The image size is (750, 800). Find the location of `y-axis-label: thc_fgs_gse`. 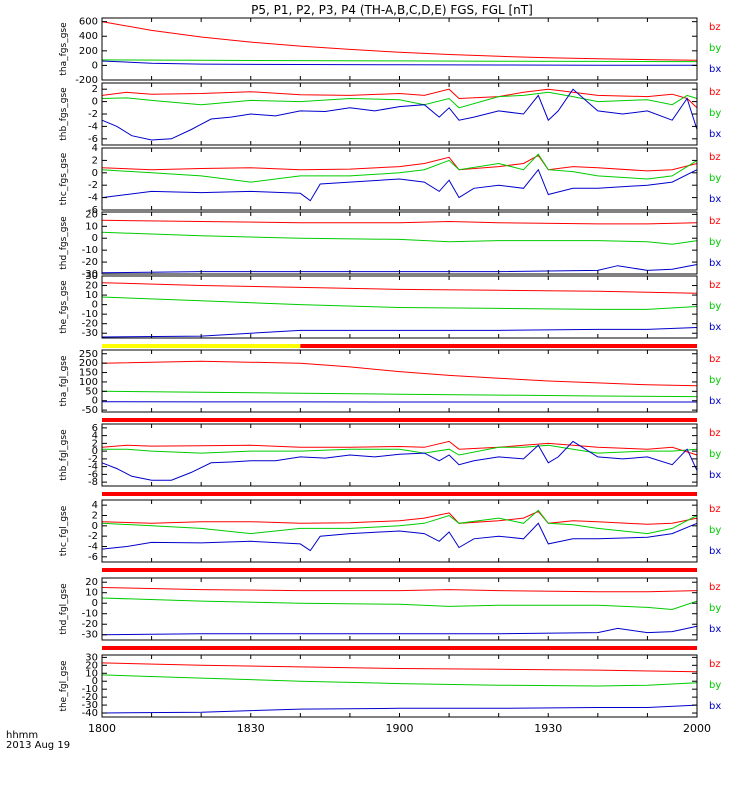

y-axis-label: thc_fgs_gse is located at coordinates (64, 178).